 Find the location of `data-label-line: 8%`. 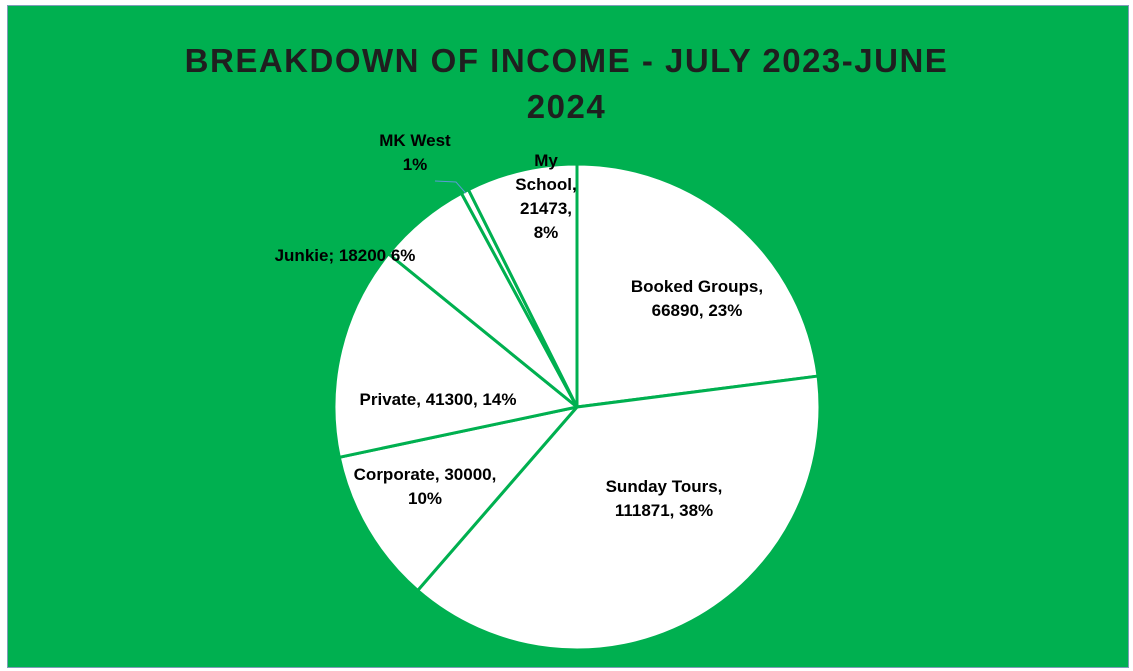

data-label-line: 8% is located at coordinates (546, 232).